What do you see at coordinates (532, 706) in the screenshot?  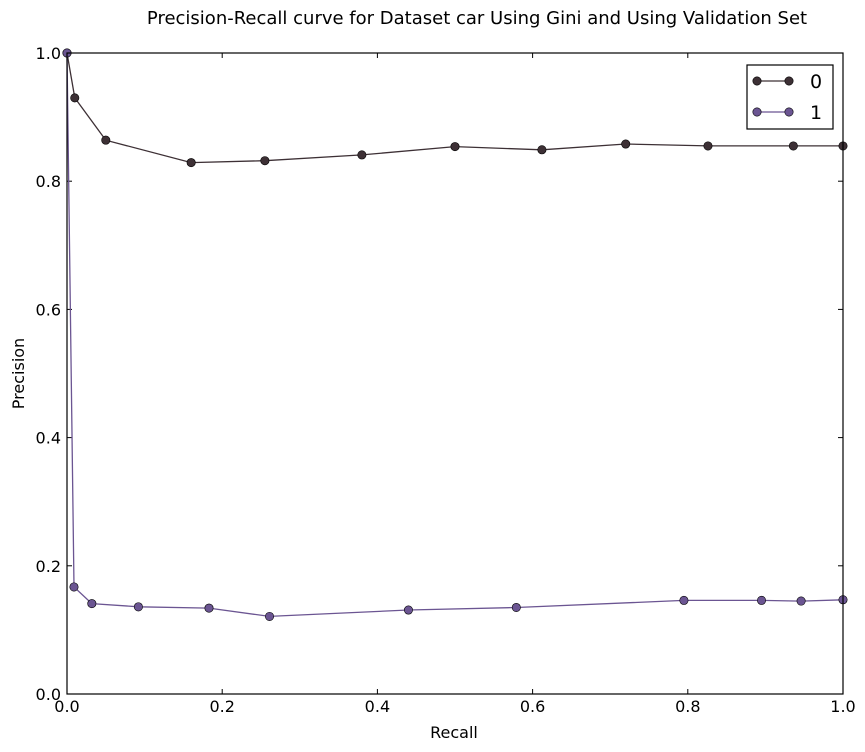 I see `x-tick-label: 0.6` at bounding box center [532, 706].